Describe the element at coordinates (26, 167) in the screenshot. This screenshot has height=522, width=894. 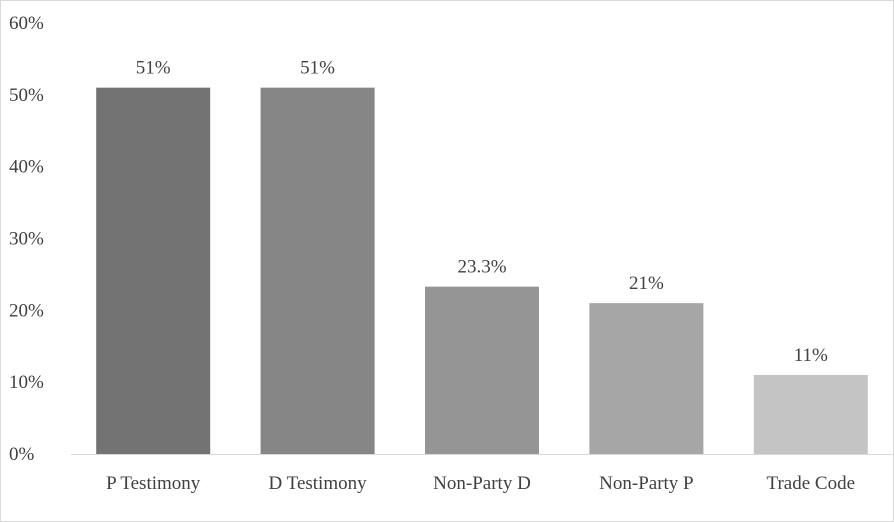
I see `y-tick-label: 40%` at that location.